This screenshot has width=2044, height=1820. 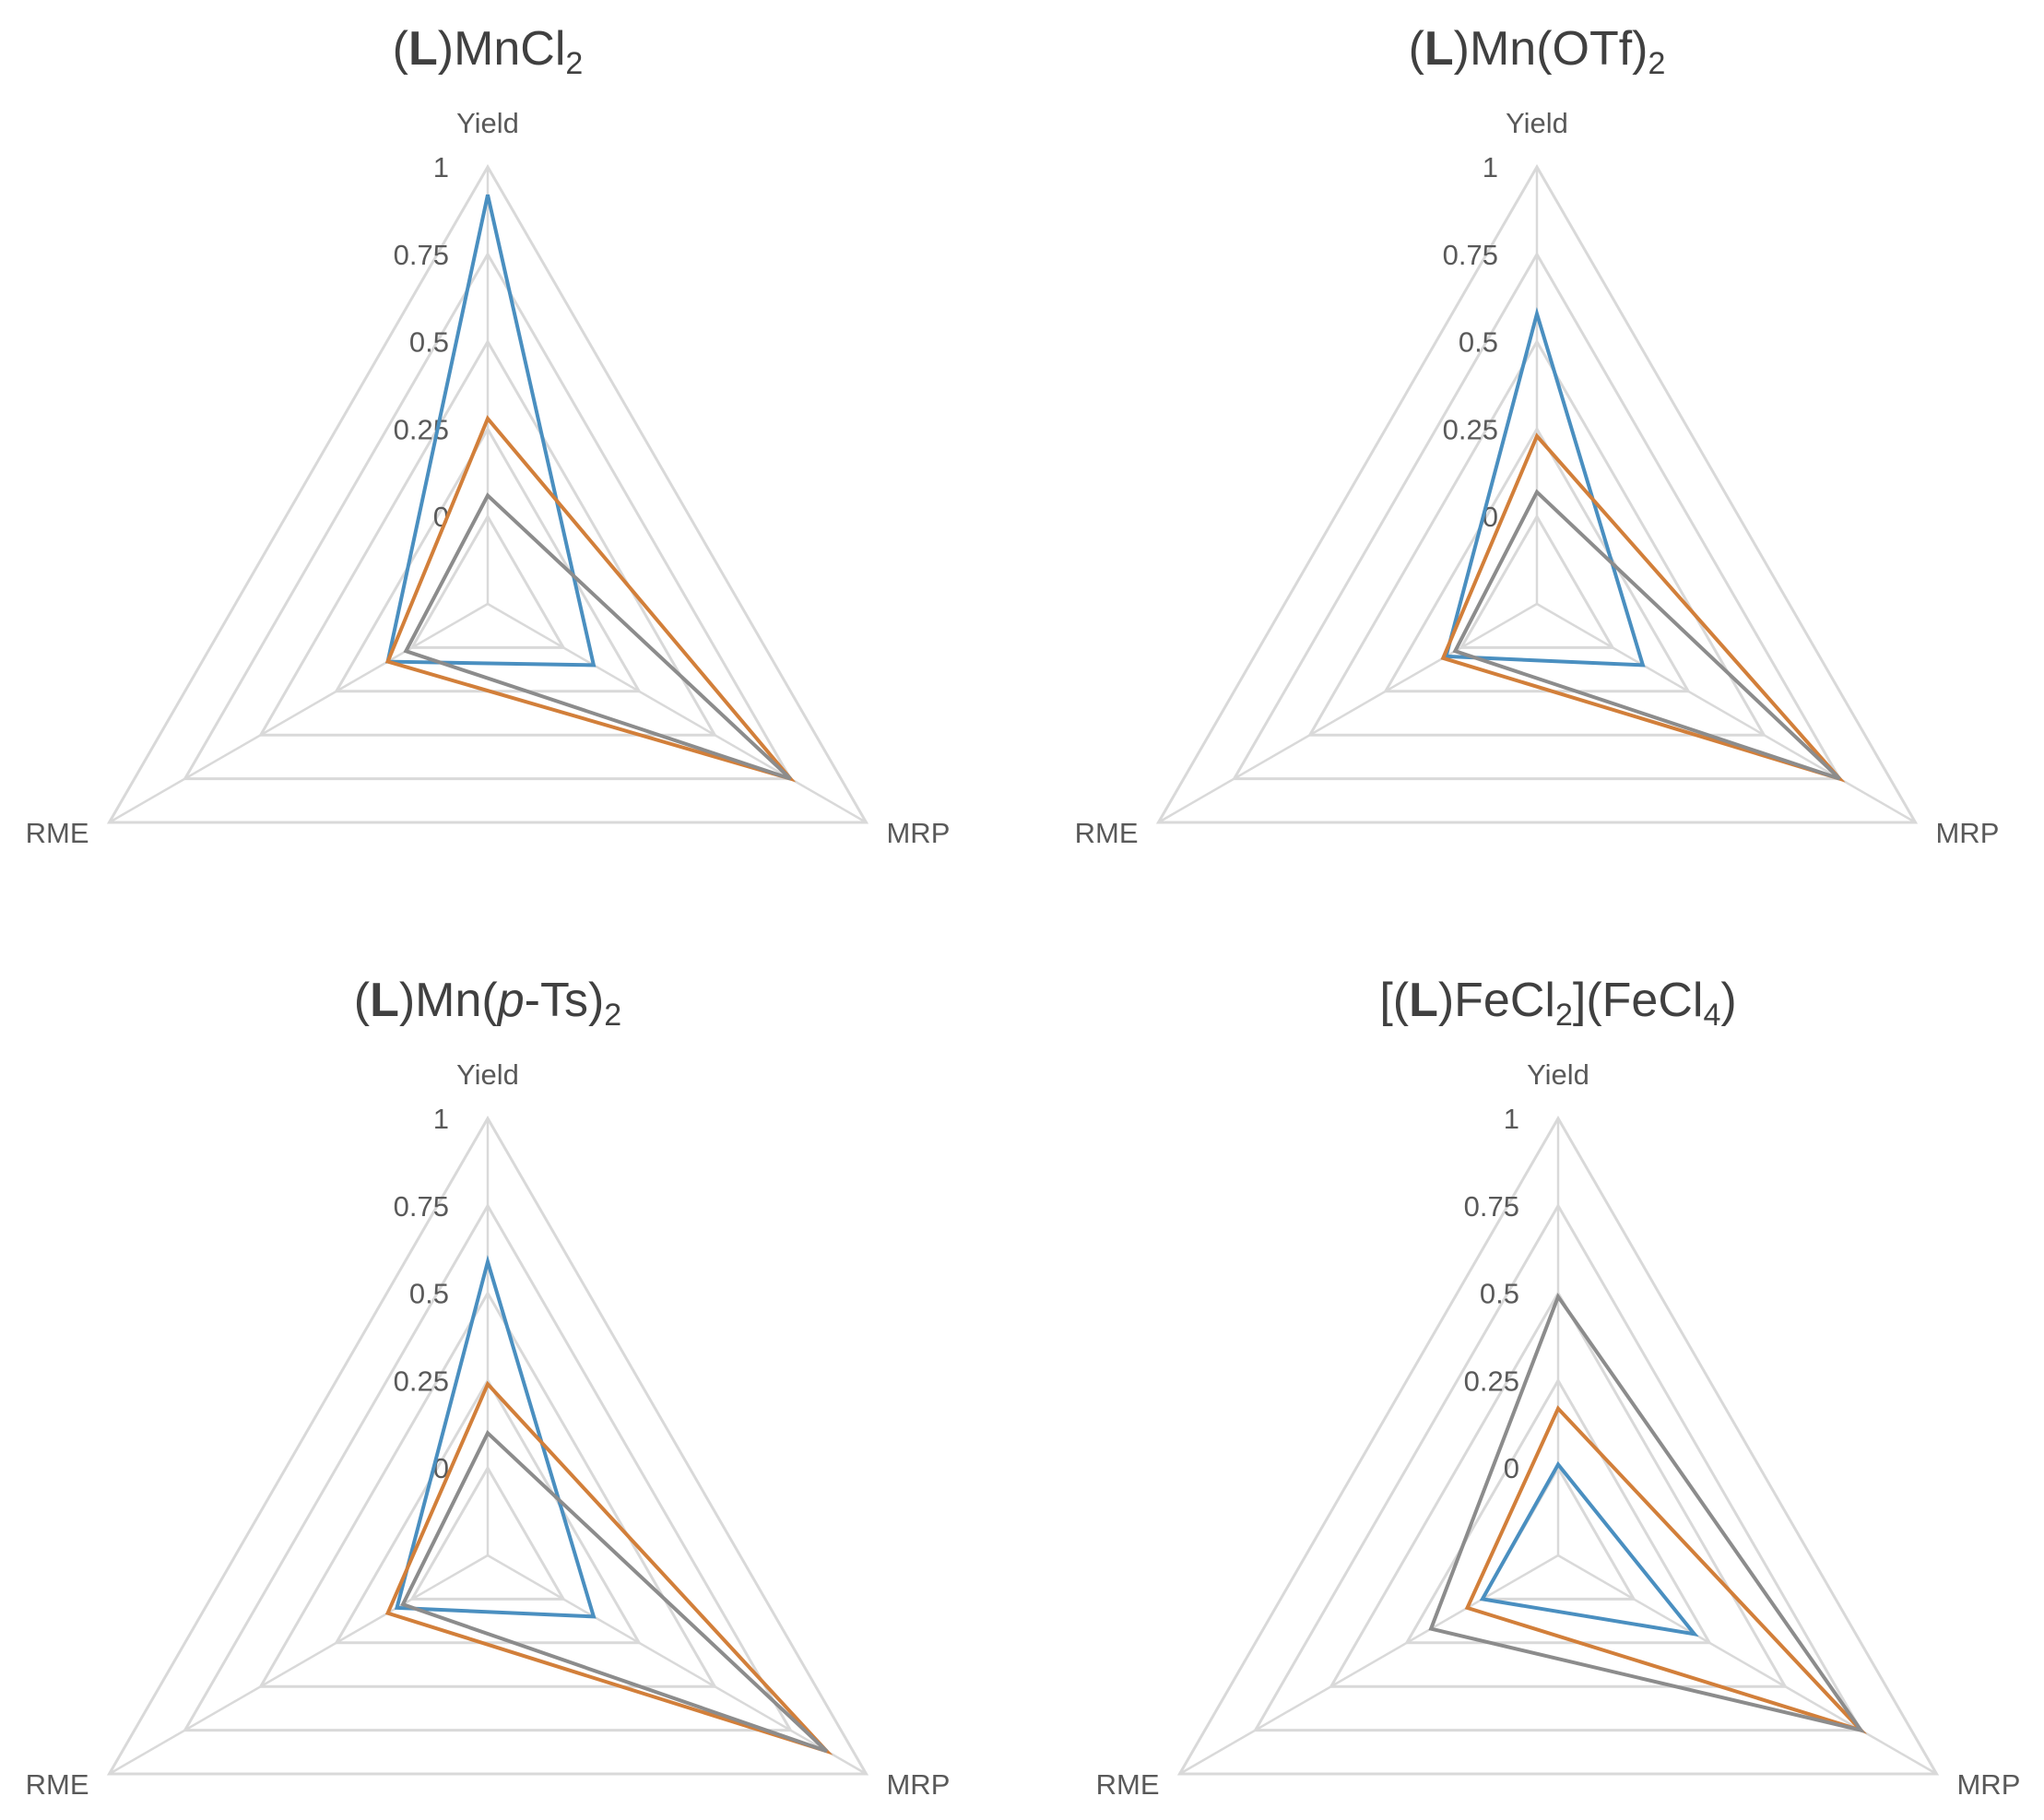 I want to click on chart-title-part: [(, so click(x=1394, y=1000).